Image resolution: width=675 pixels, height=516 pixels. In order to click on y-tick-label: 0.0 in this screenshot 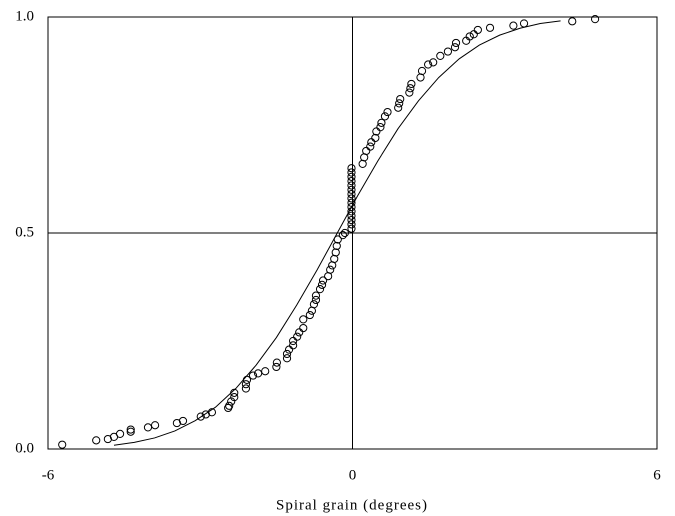, I will do `click(24, 448)`.